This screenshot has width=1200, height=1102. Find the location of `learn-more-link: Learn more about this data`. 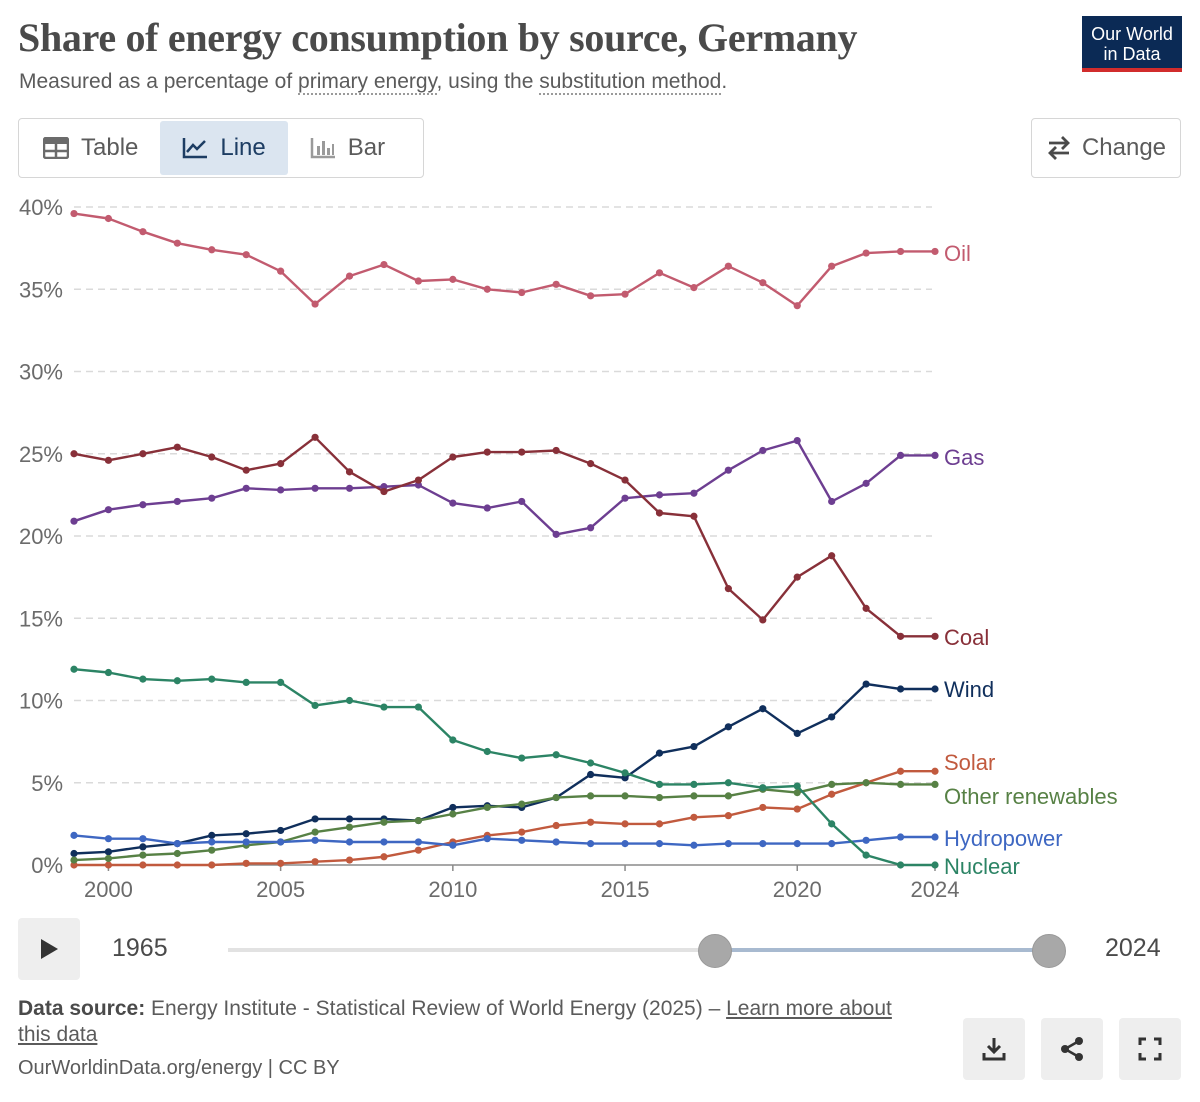

learn-more-link: Learn more about this data is located at coordinates (455, 1021).